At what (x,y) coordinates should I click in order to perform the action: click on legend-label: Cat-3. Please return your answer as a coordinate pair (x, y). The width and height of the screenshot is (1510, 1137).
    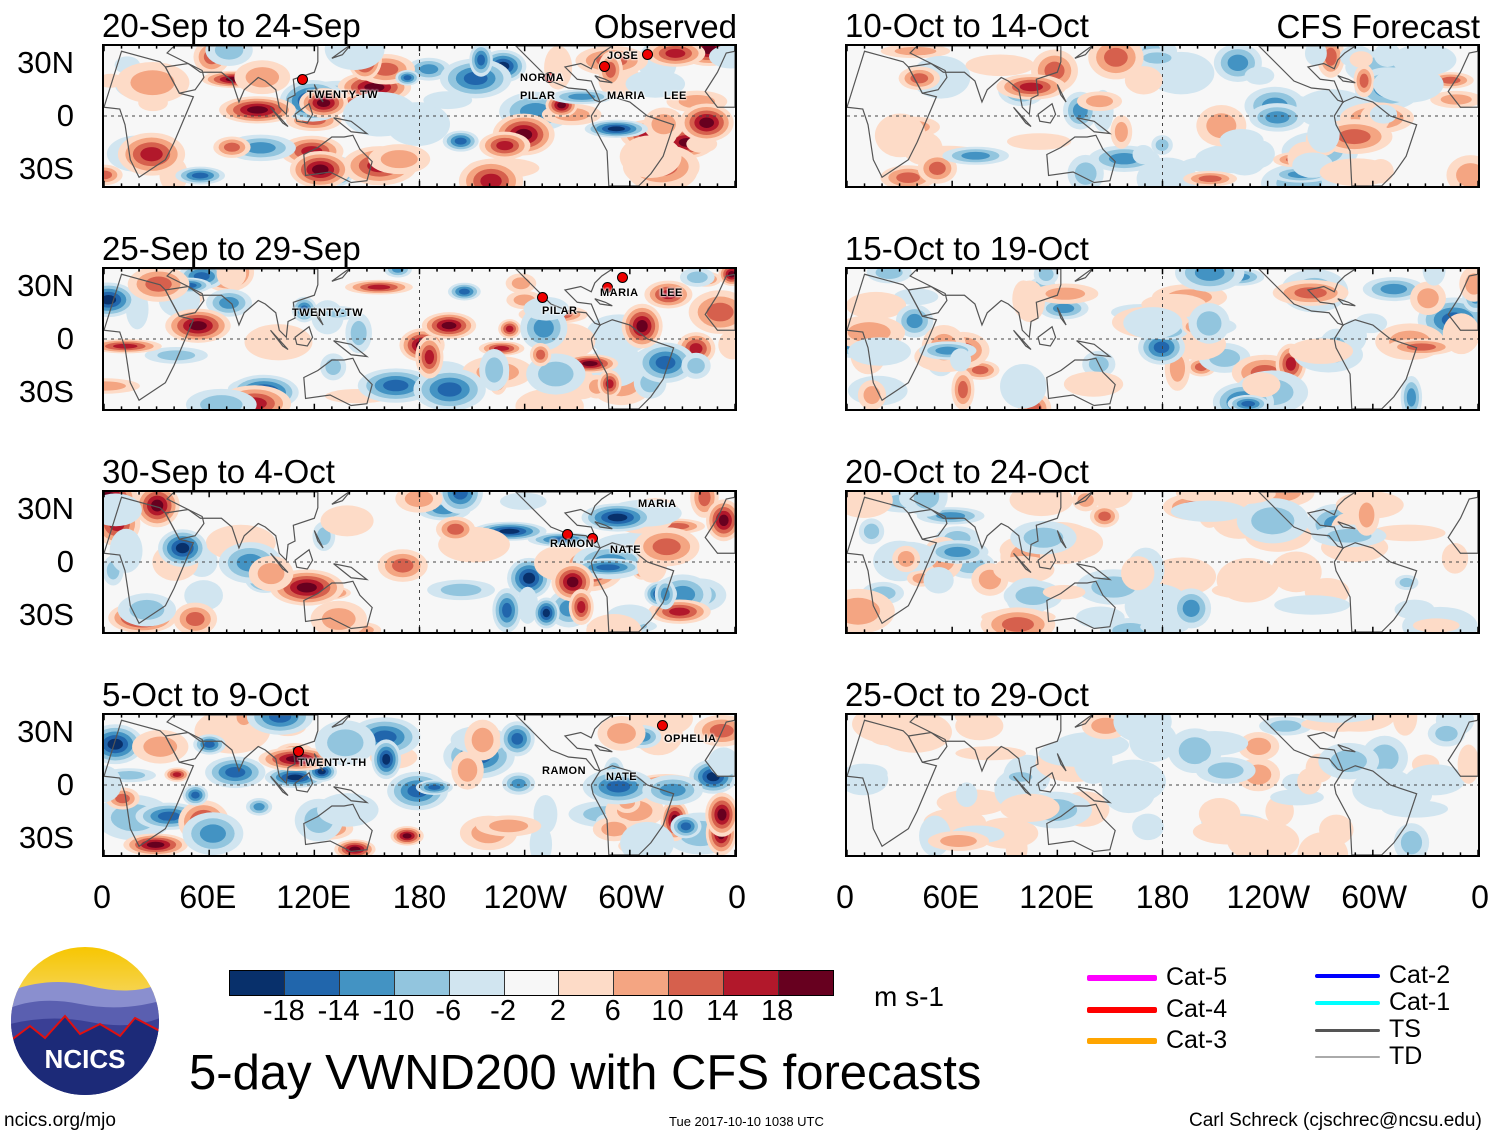
    Looking at the image, I should click on (1197, 1040).